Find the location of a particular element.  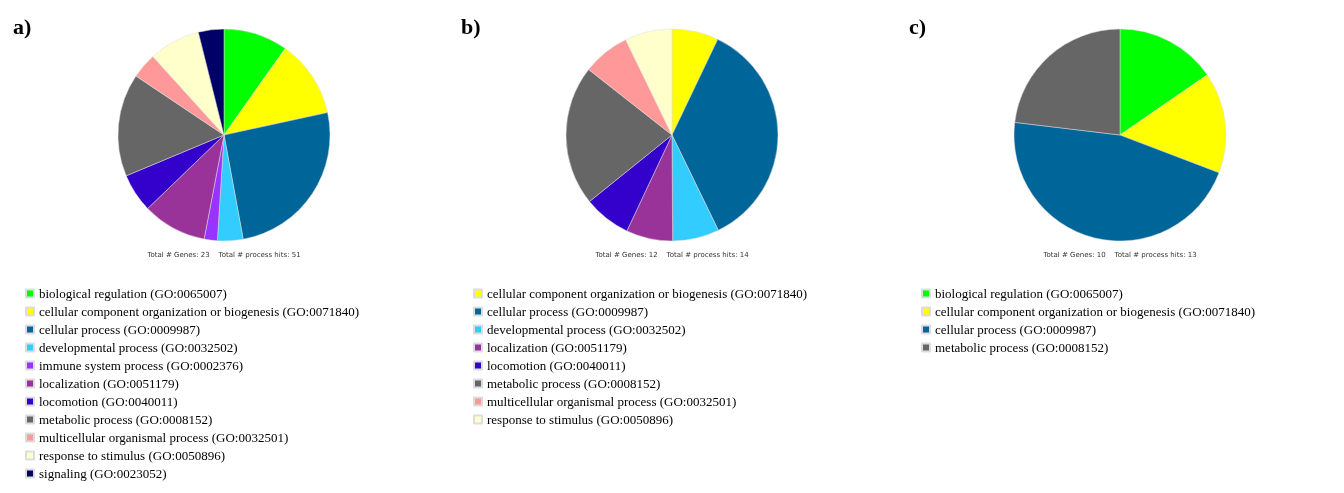

legend-label: immune system process (GO:0002376) is located at coordinates (141, 365).